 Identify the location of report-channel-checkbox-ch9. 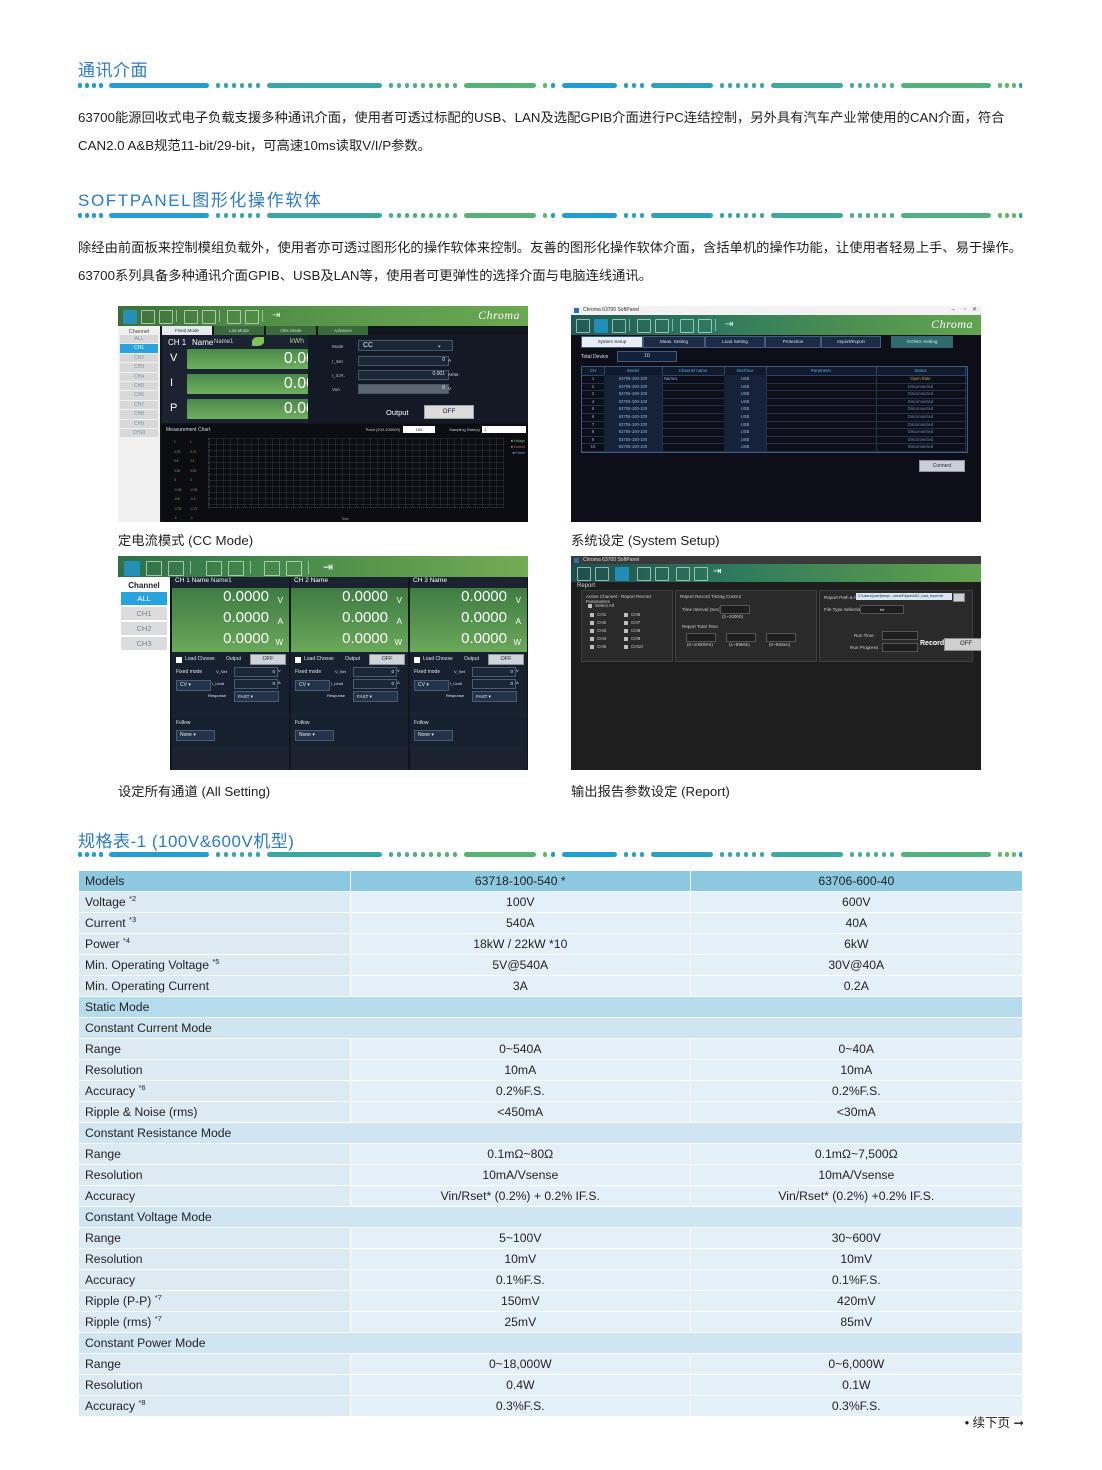
(626, 639).